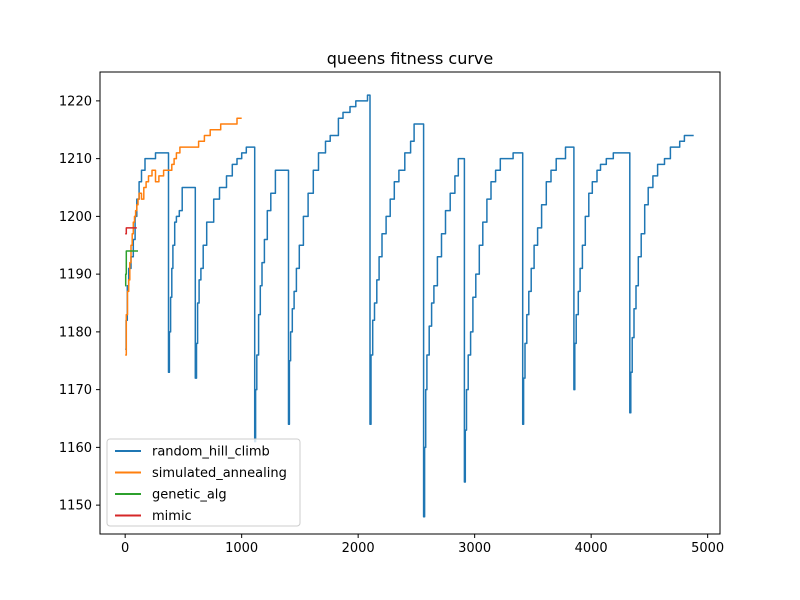 This screenshot has width=800, height=600. I want to click on legend-label: random_hill_climb, so click(211, 452).